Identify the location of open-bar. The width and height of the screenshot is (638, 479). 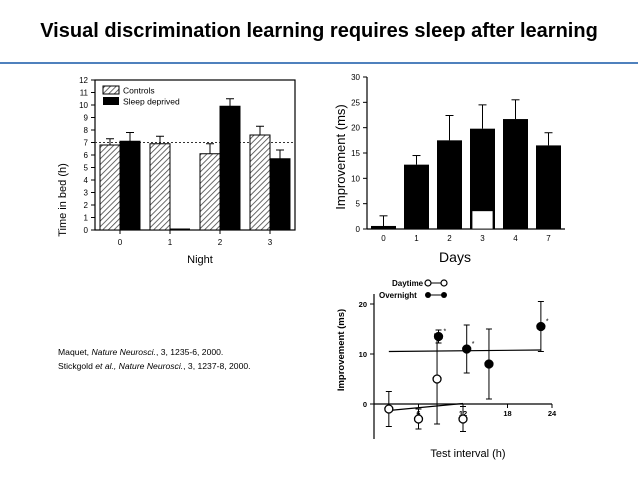
(482, 220).